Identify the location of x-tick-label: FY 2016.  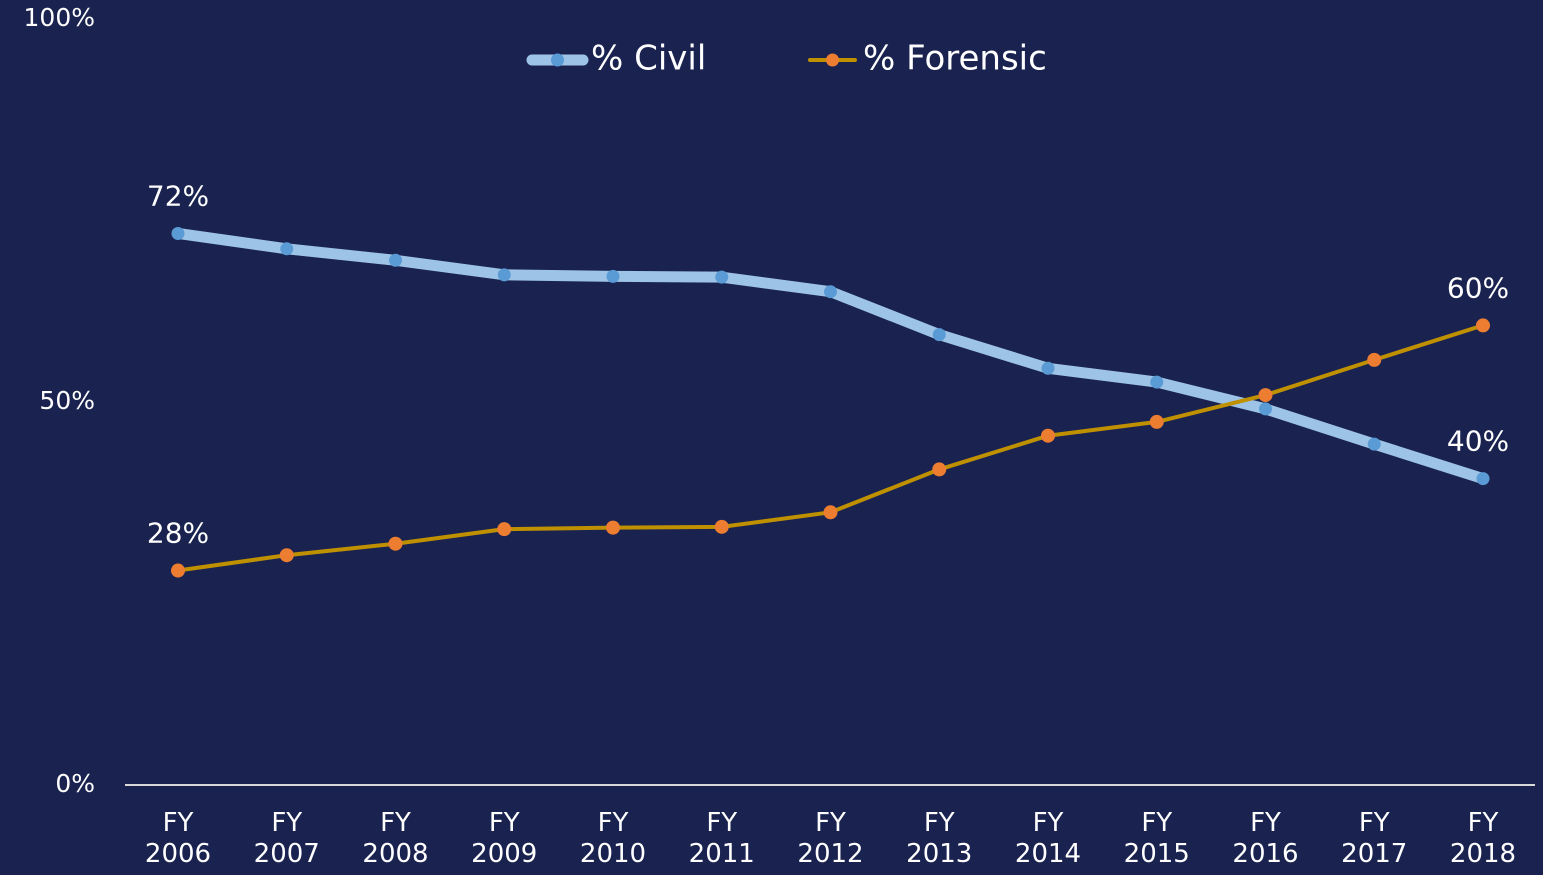
(1265, 838).